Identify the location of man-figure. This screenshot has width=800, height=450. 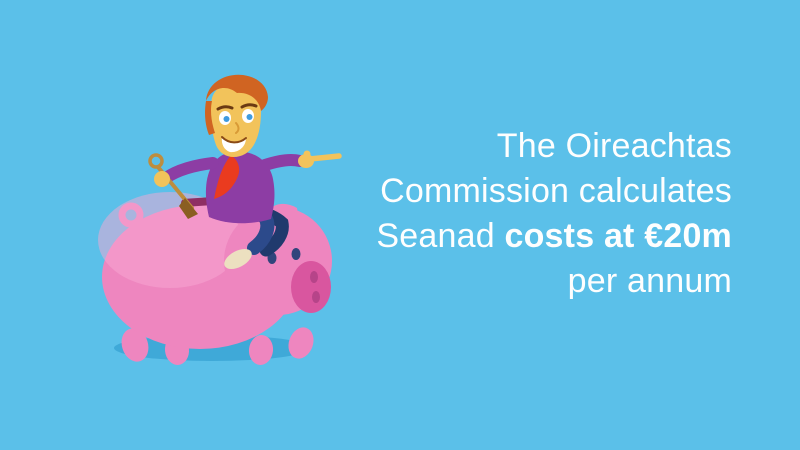
(245, 171).